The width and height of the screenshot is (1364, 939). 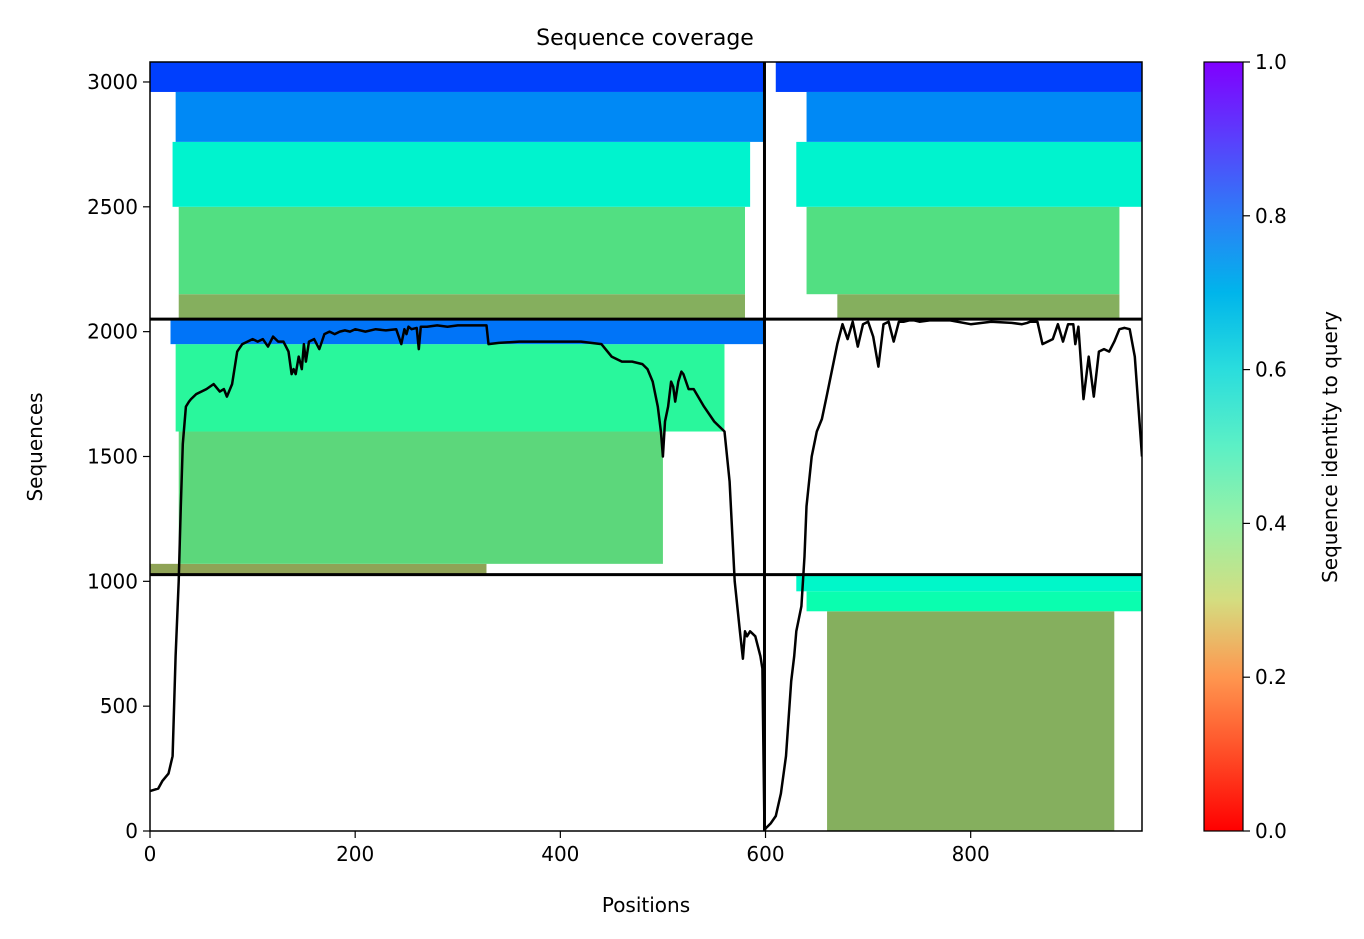 I want to click on x-tick-label: 800, so click(x=971, y=854).